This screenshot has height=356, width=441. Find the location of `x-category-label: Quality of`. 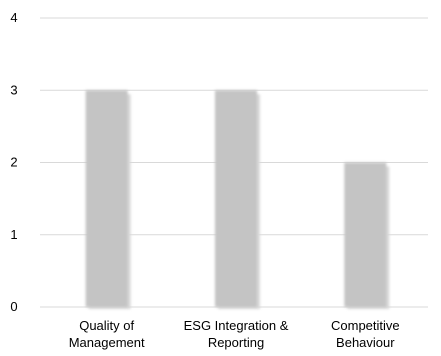

x-category-label: Quality of is located at coordinates (106, 325).